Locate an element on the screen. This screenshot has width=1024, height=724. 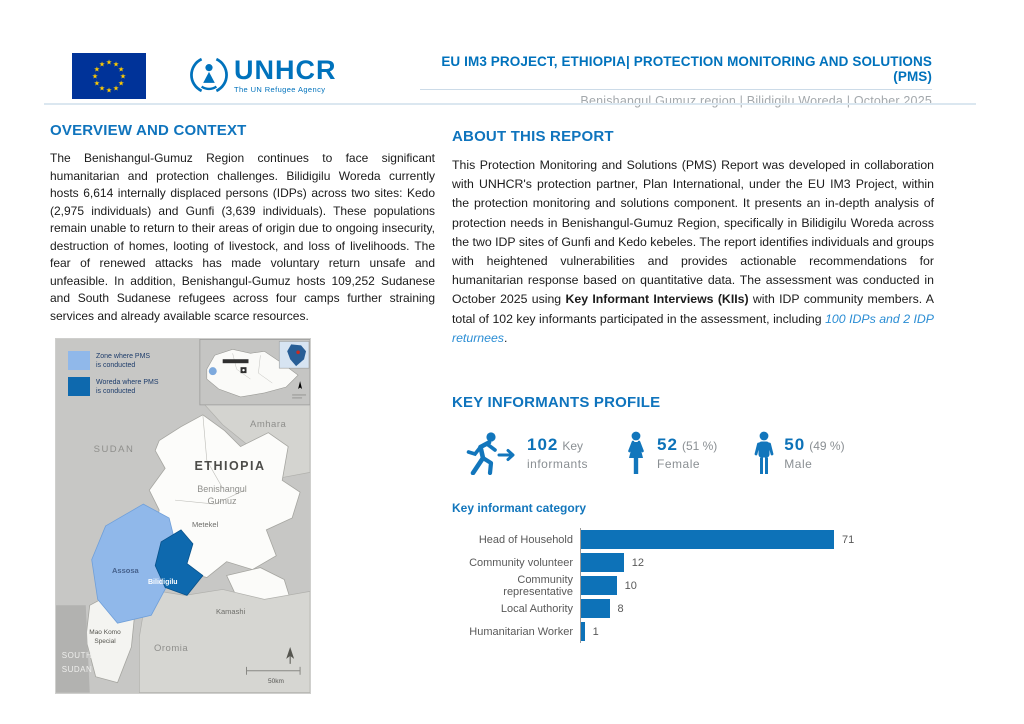
bar-category-label: Local Authority is located at coordinates (536, 608).